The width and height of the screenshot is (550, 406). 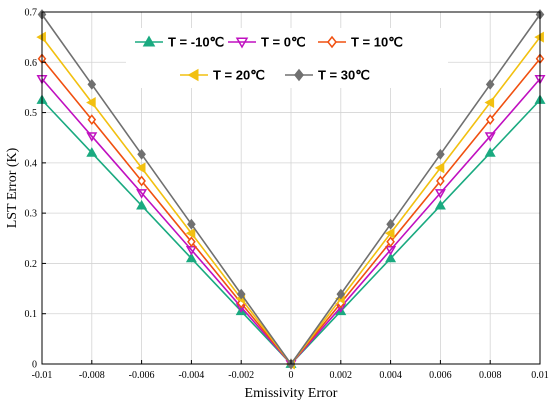 I want to click on legend-item: T = 20℃, so click(x=222, y=75).